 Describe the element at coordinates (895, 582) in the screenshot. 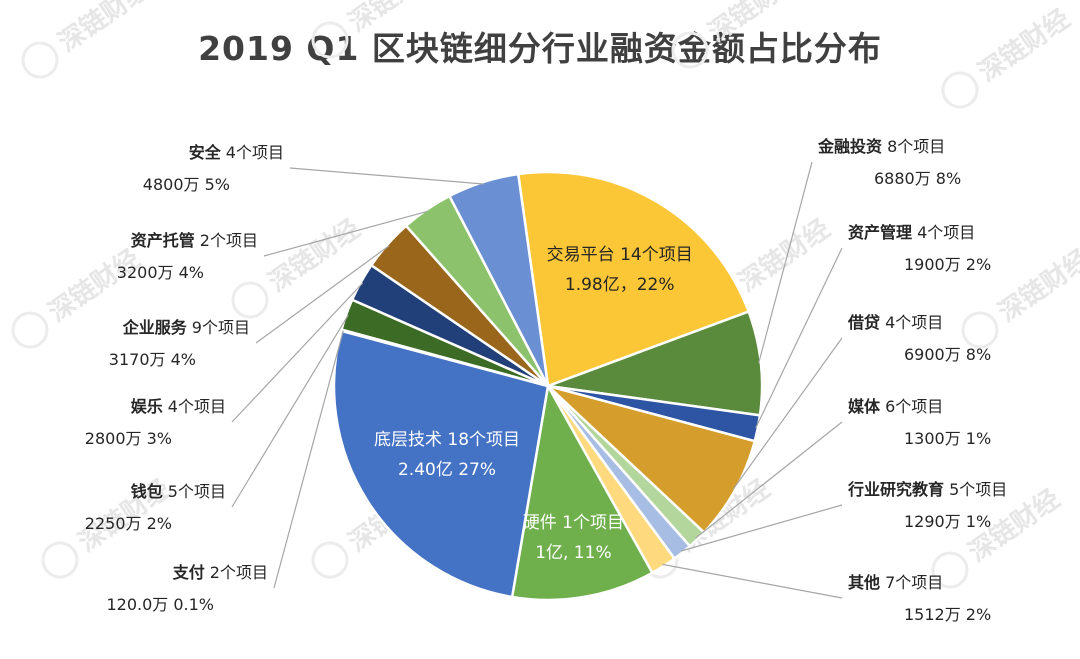

I see `slice-label-name: 其他 7个项目` at that location.